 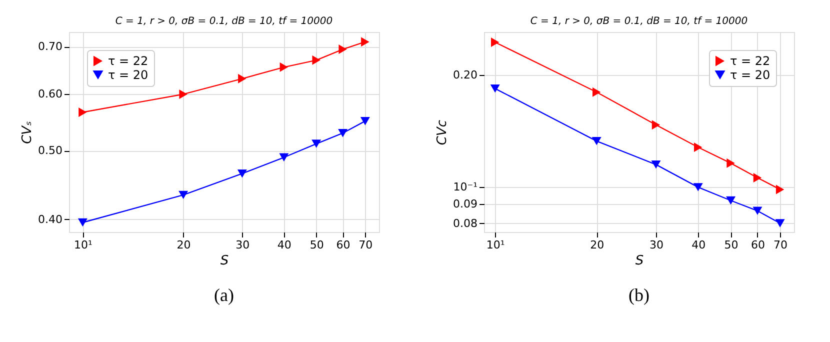 I want to click on y-tick-label: 0.09, so click(x=465, y=204).